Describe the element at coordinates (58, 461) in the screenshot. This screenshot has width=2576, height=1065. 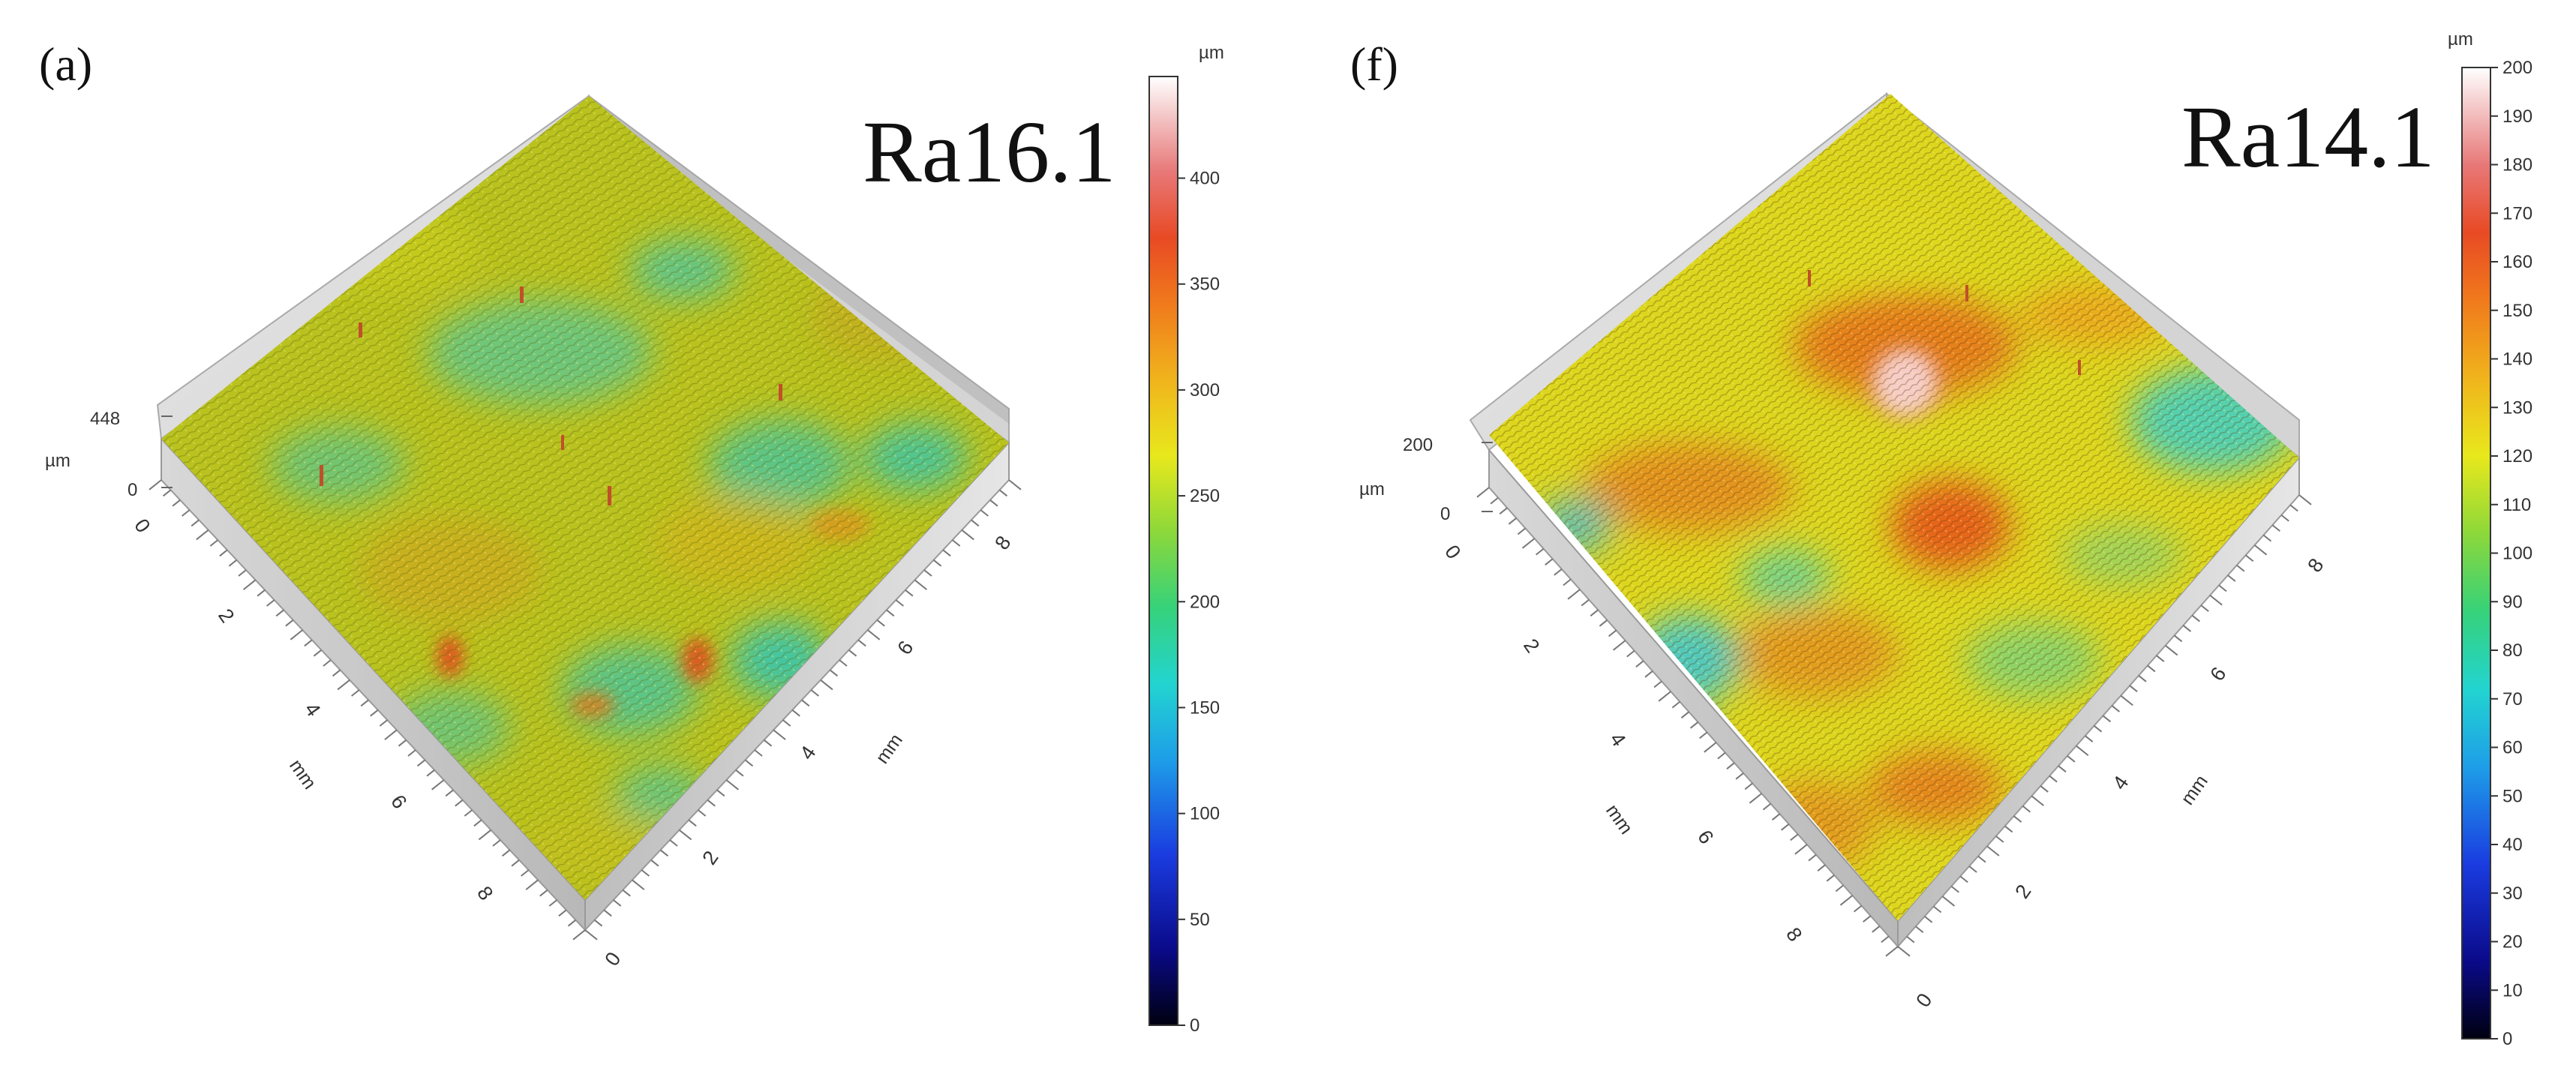
I see `z-unit-a: µm` at that location.